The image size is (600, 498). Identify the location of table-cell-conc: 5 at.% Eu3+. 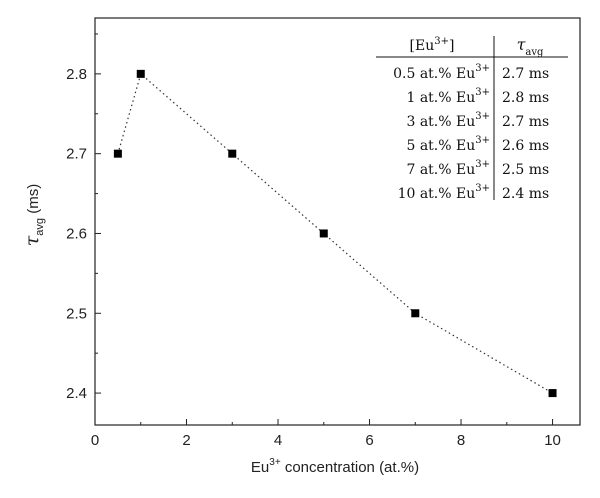
(448, 144).